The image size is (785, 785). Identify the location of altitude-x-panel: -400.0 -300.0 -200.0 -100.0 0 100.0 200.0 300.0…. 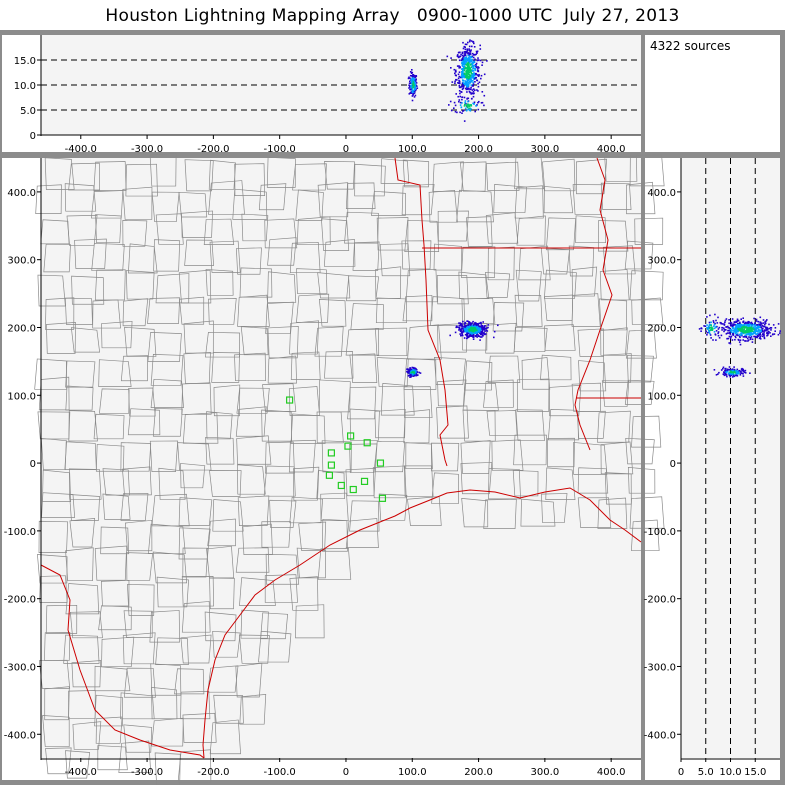
(327, 95).